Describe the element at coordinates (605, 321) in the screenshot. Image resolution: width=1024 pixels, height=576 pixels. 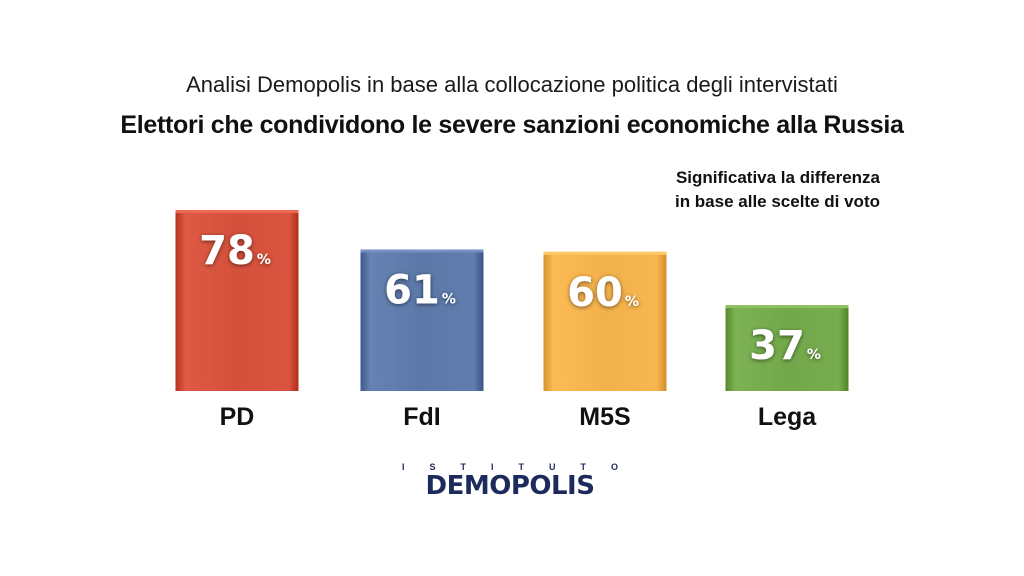
I see `bar-m5s` at that location.